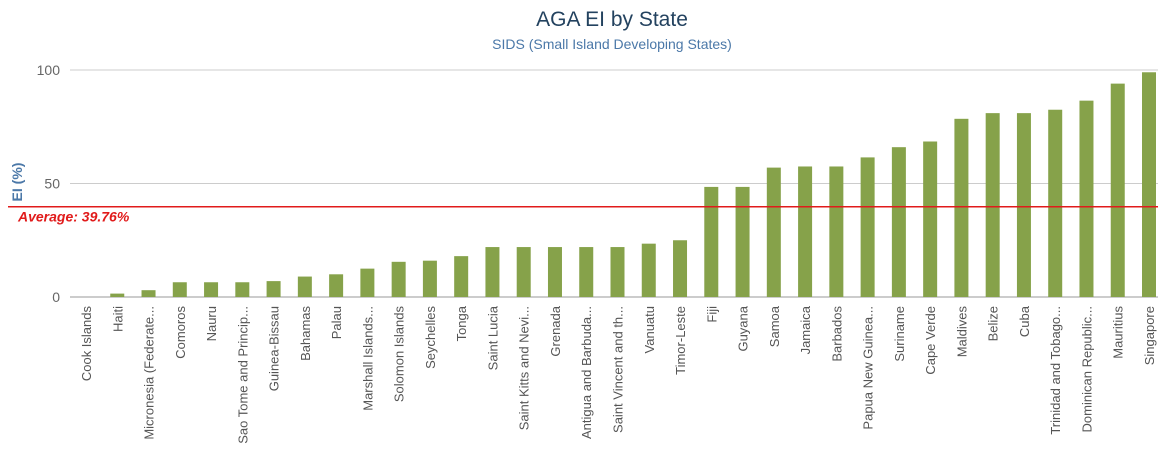  Describe the element at coordinates (17, 182) in the screenshot. I see `y-axis-label: EI (%)` at that location.